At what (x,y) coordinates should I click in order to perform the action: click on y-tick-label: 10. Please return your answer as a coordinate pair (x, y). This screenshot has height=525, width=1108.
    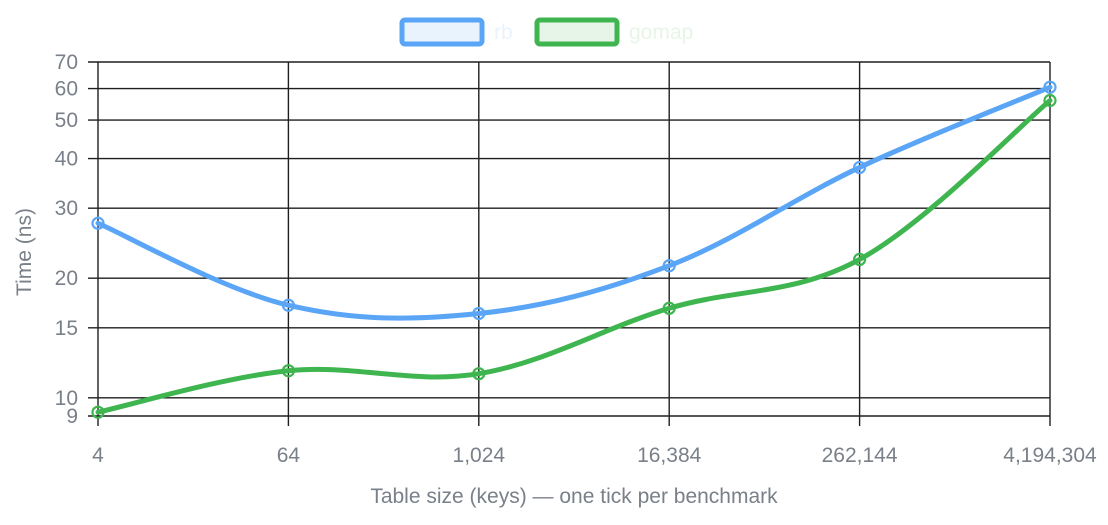
    Looking at the image, I should click on (66, 398).